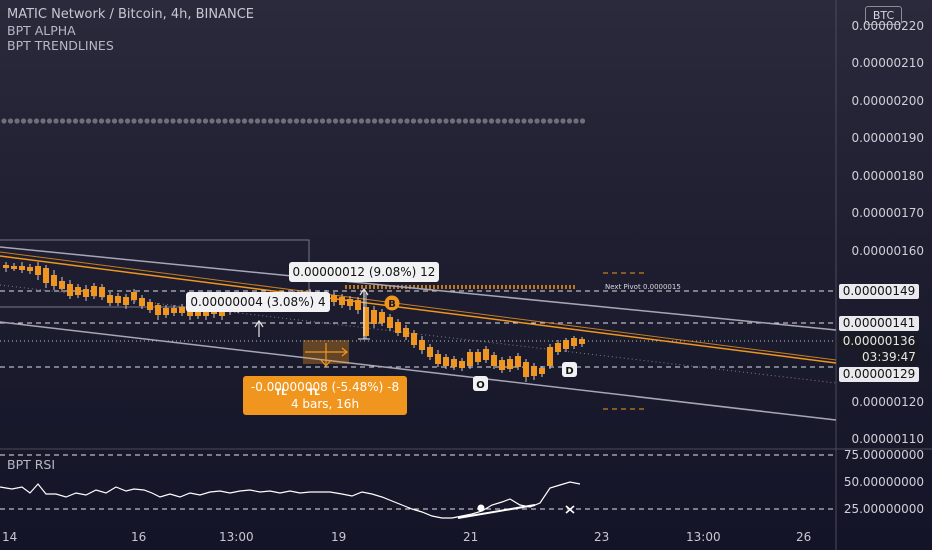 The height and width of the screenshot is (550, 932). What do you see at coordinates (293, 121) in the screenshot?
I see `alpha-dots-row` at bounding box center [293, 121].